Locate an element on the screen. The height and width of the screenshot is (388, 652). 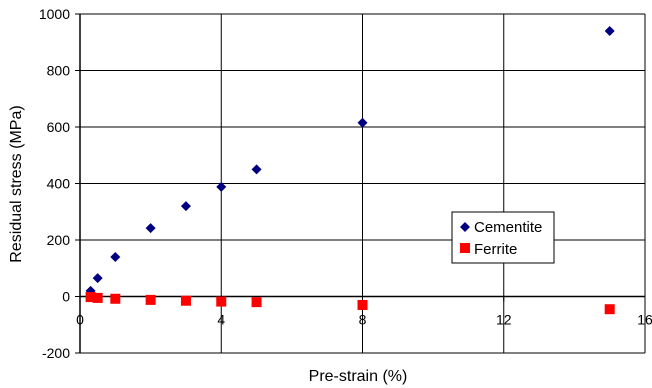
legend: Cementite Ferrite is located at coordinates (503, 237).